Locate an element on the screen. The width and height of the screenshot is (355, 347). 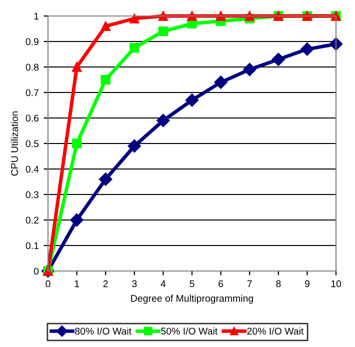
y-tick-label: 0.7 is located at coordinates (32, 92).